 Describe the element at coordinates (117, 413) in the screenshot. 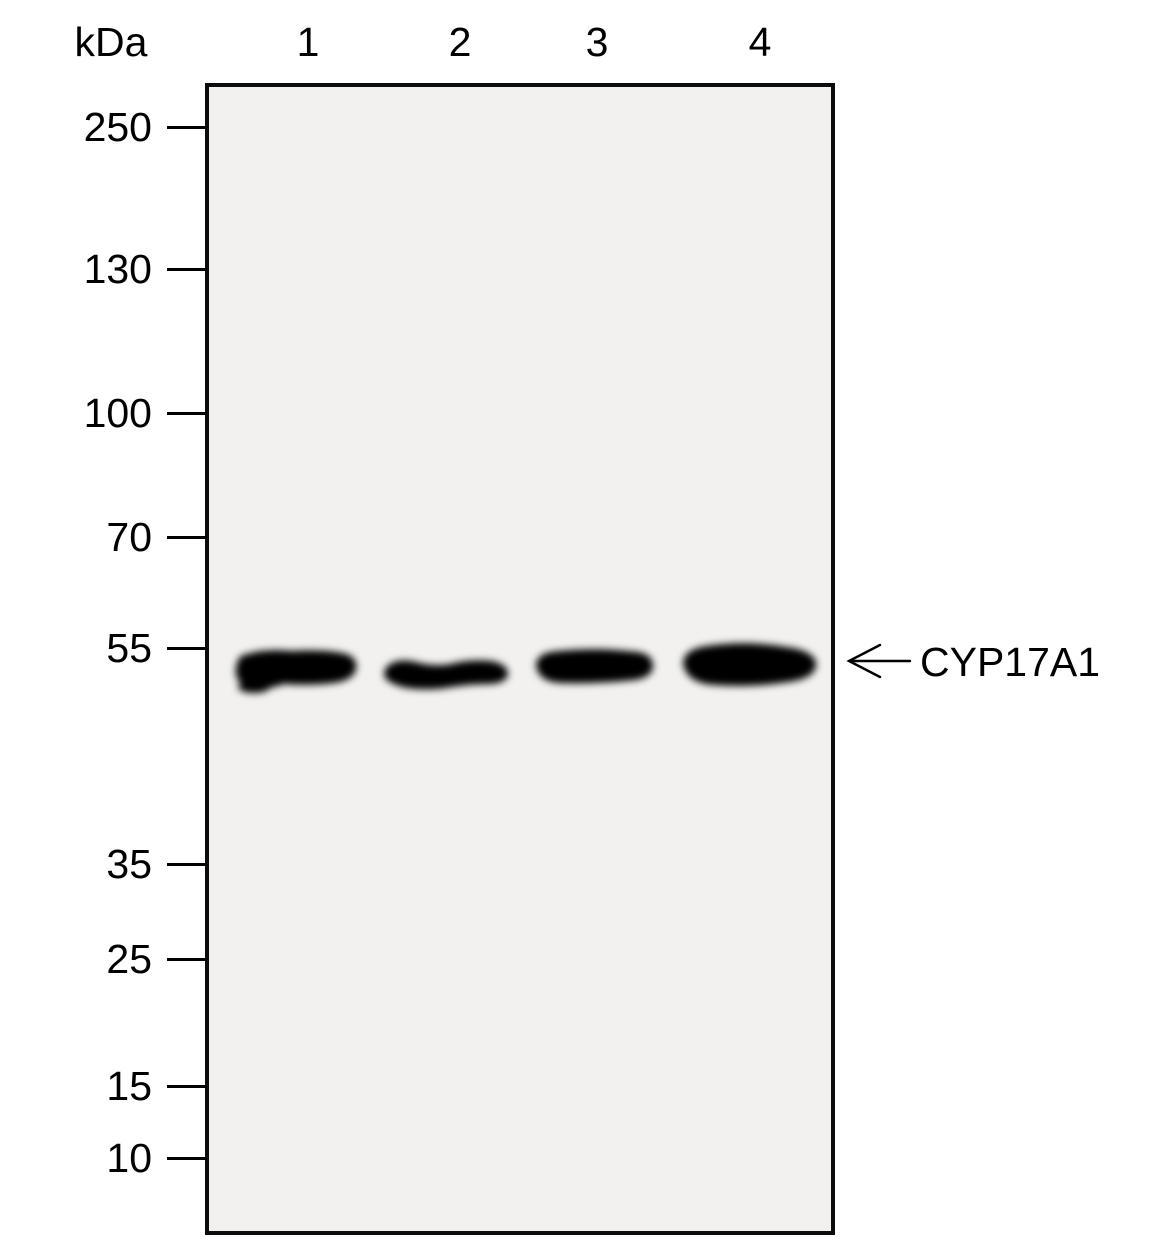

I see `marker-label-100: 100` at that location.